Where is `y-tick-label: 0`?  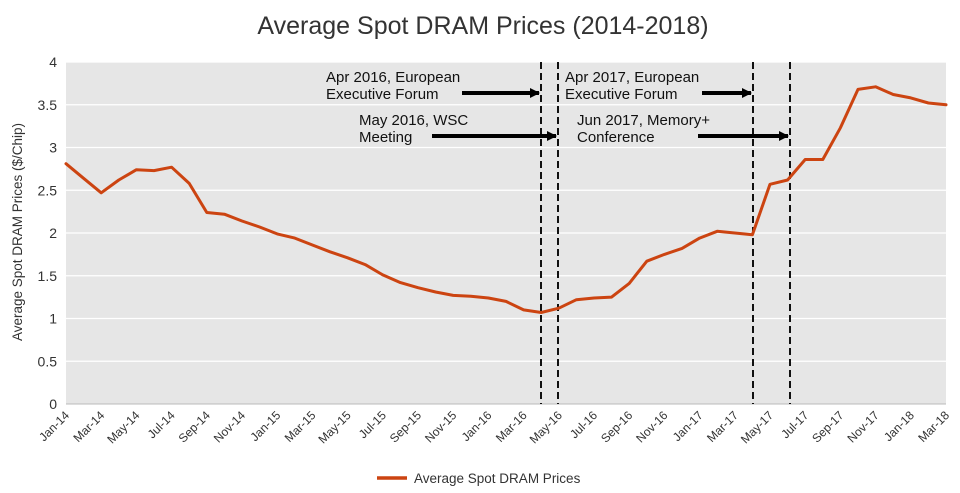
y-tick-label: 0 is located at coordinates (53, 404).